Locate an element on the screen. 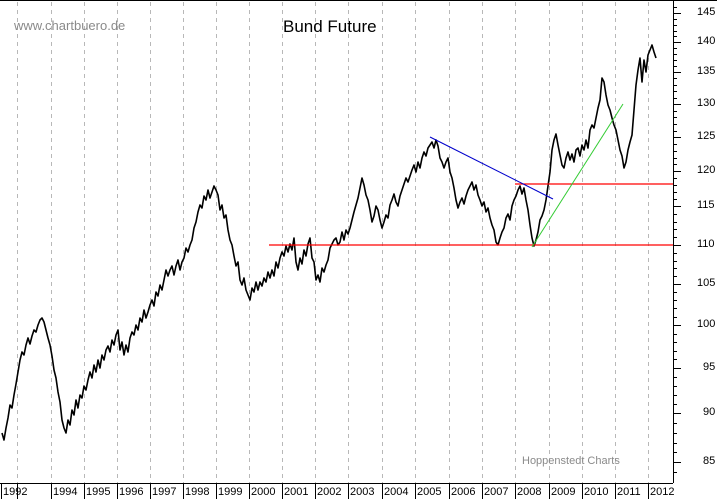 The width and height of the screenshot is (717, 499). x-tick-label: 1995 is located at coordinates (98, 492).